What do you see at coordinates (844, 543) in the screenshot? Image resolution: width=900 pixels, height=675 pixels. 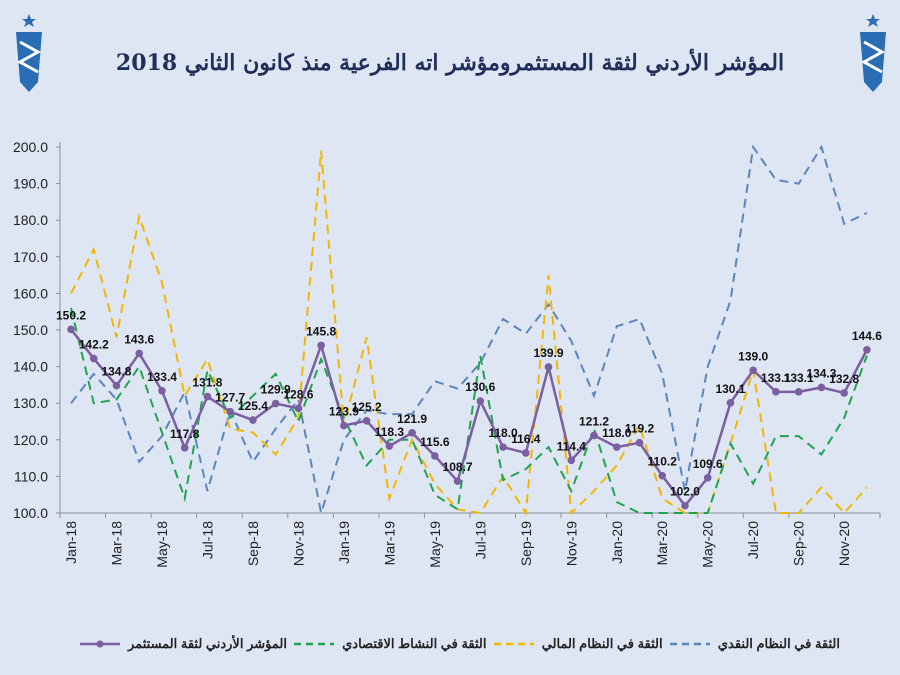 I see `x-tick-label: Nov-20` at bounding box center [844, 543].